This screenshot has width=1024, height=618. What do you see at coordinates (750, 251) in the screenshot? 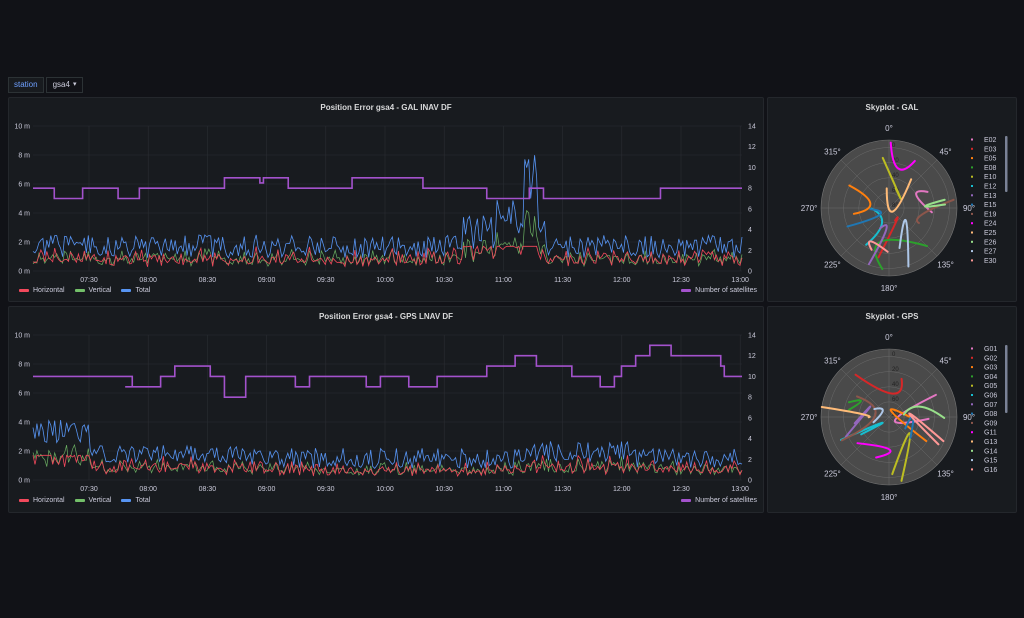
I see `y2-tick-label: 2` at bounding box center [750, 251].